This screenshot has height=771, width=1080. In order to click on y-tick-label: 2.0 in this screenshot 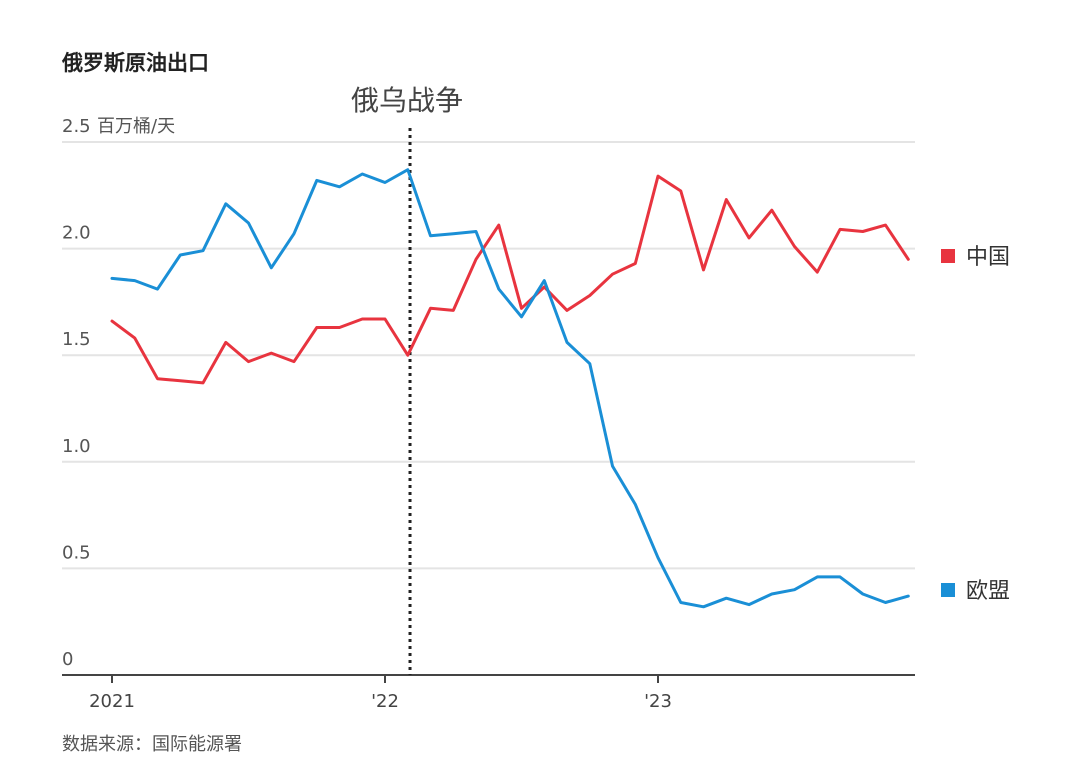, I will do `click(76, 233)`.